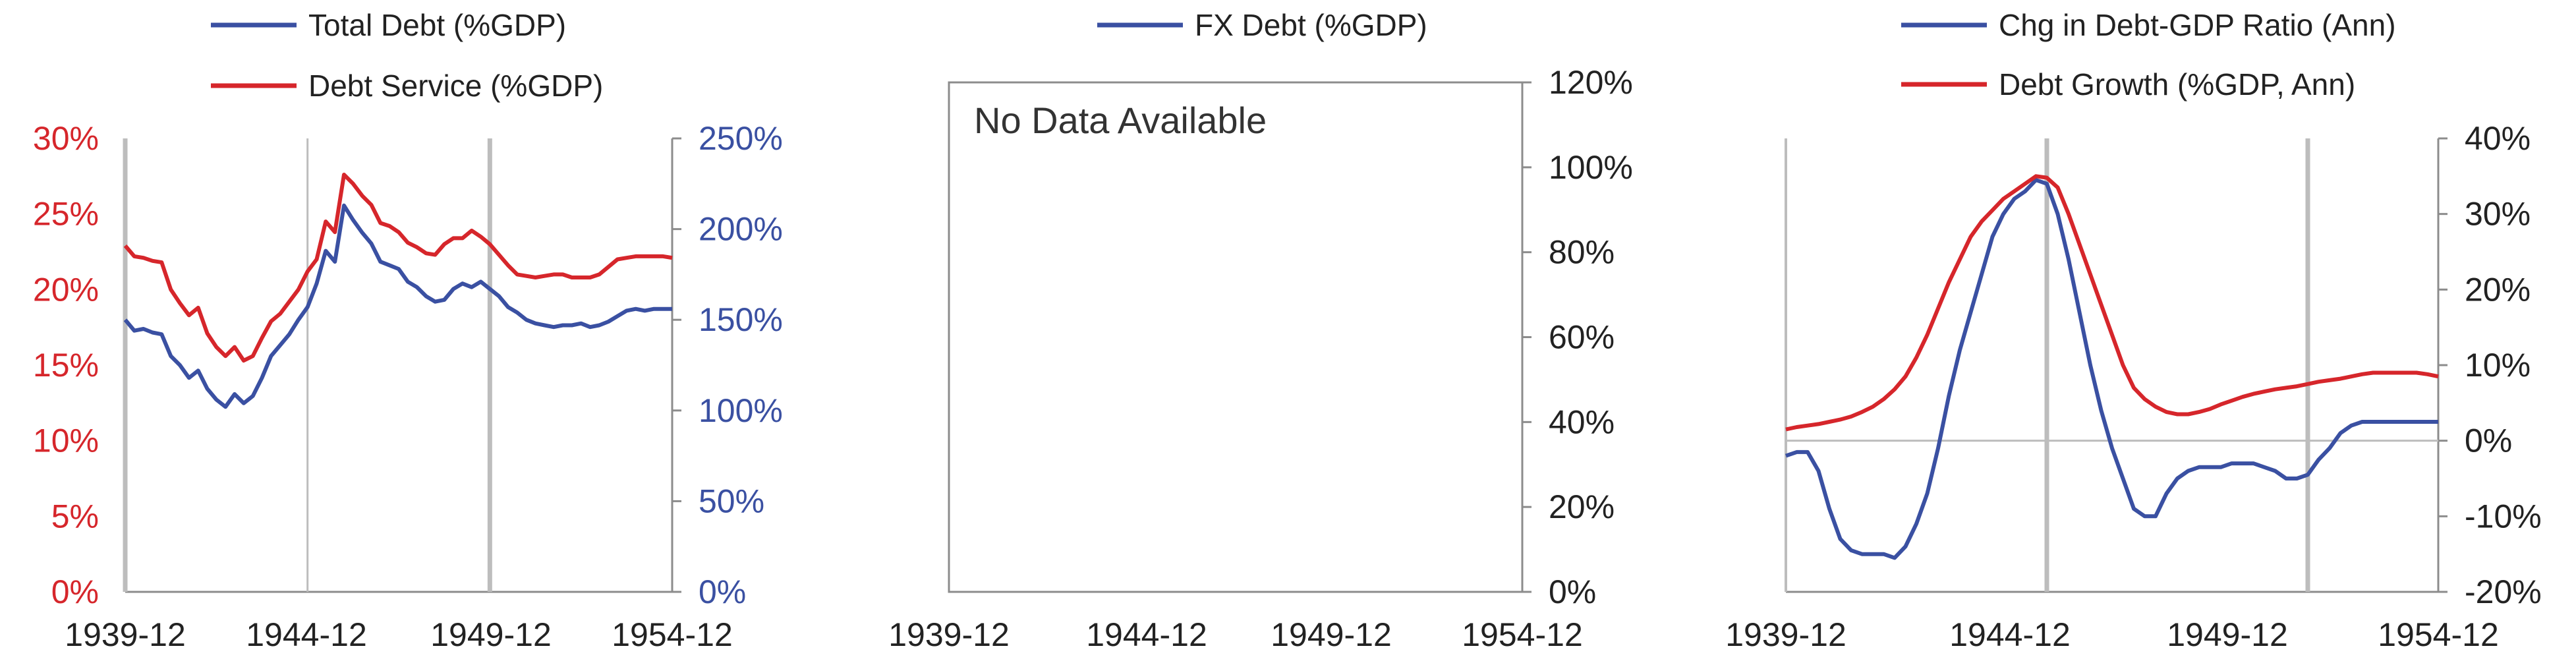 This screenshot has height=667, width=2576. I want to click on right-axis-tick-label: 60%, so click(1582, 337).